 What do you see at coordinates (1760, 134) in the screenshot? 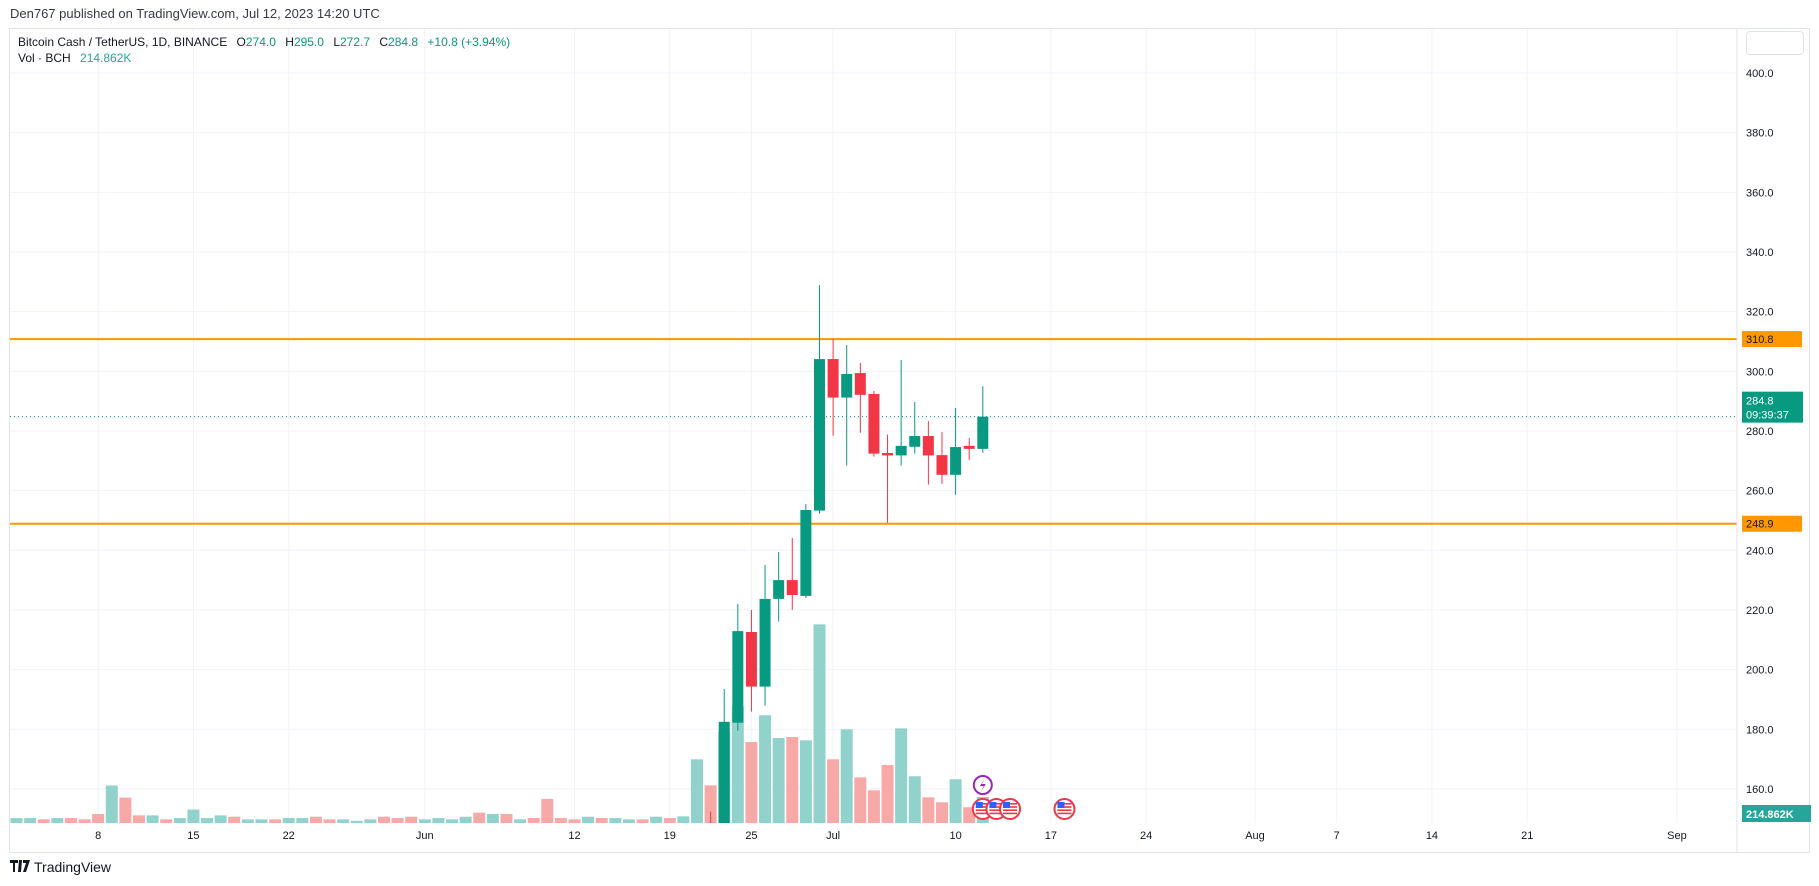
I see `price-tick-label: 380.0` at bounding box center [1760, 134].